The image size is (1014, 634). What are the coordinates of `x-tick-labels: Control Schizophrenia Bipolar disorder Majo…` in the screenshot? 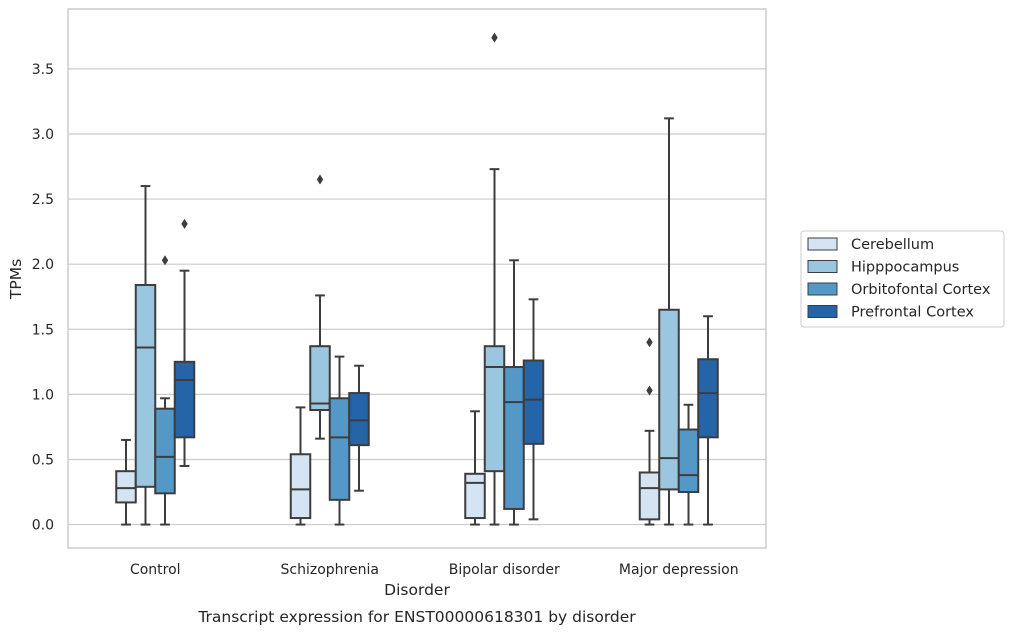 It's located at (434, 570).